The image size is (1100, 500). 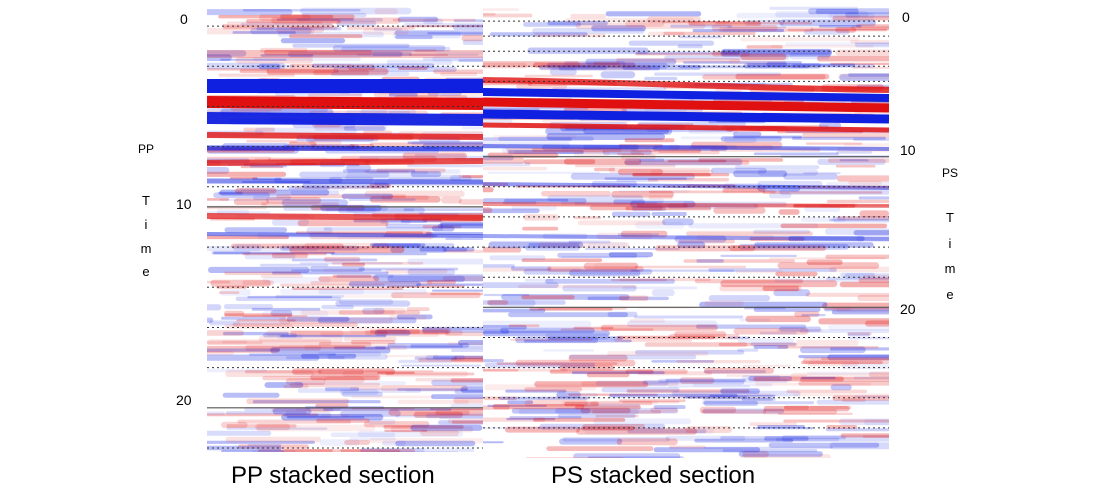 I want to click on pp-section-caption: PP stacked section, so click(x=333, y=475).